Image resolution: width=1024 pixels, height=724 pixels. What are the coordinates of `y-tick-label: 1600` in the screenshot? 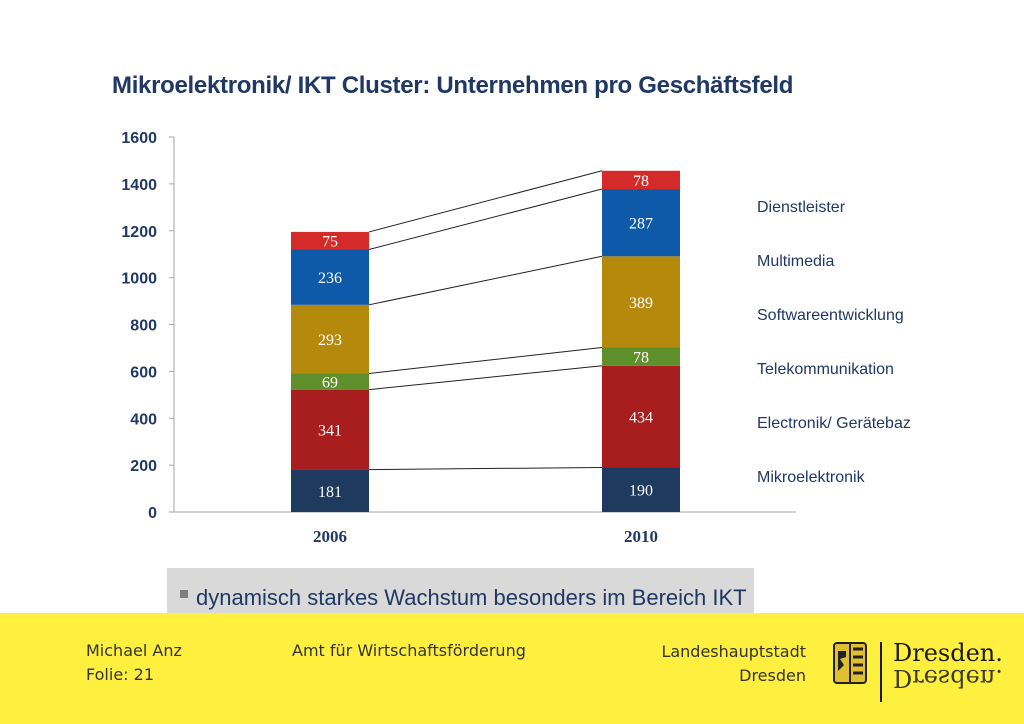 It's located at (139, 138).